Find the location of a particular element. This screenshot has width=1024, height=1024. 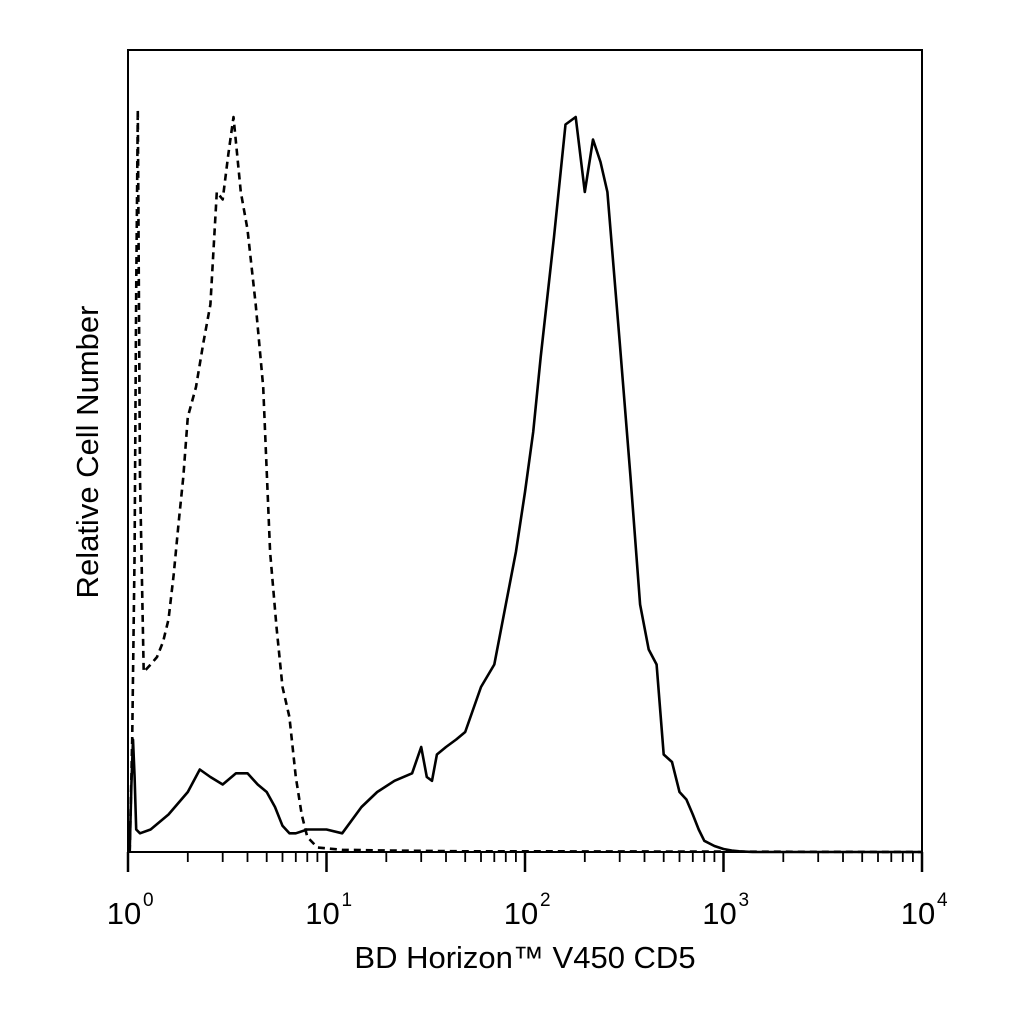

x-tick-exponent: 0 is located at coordinates (148, 900).